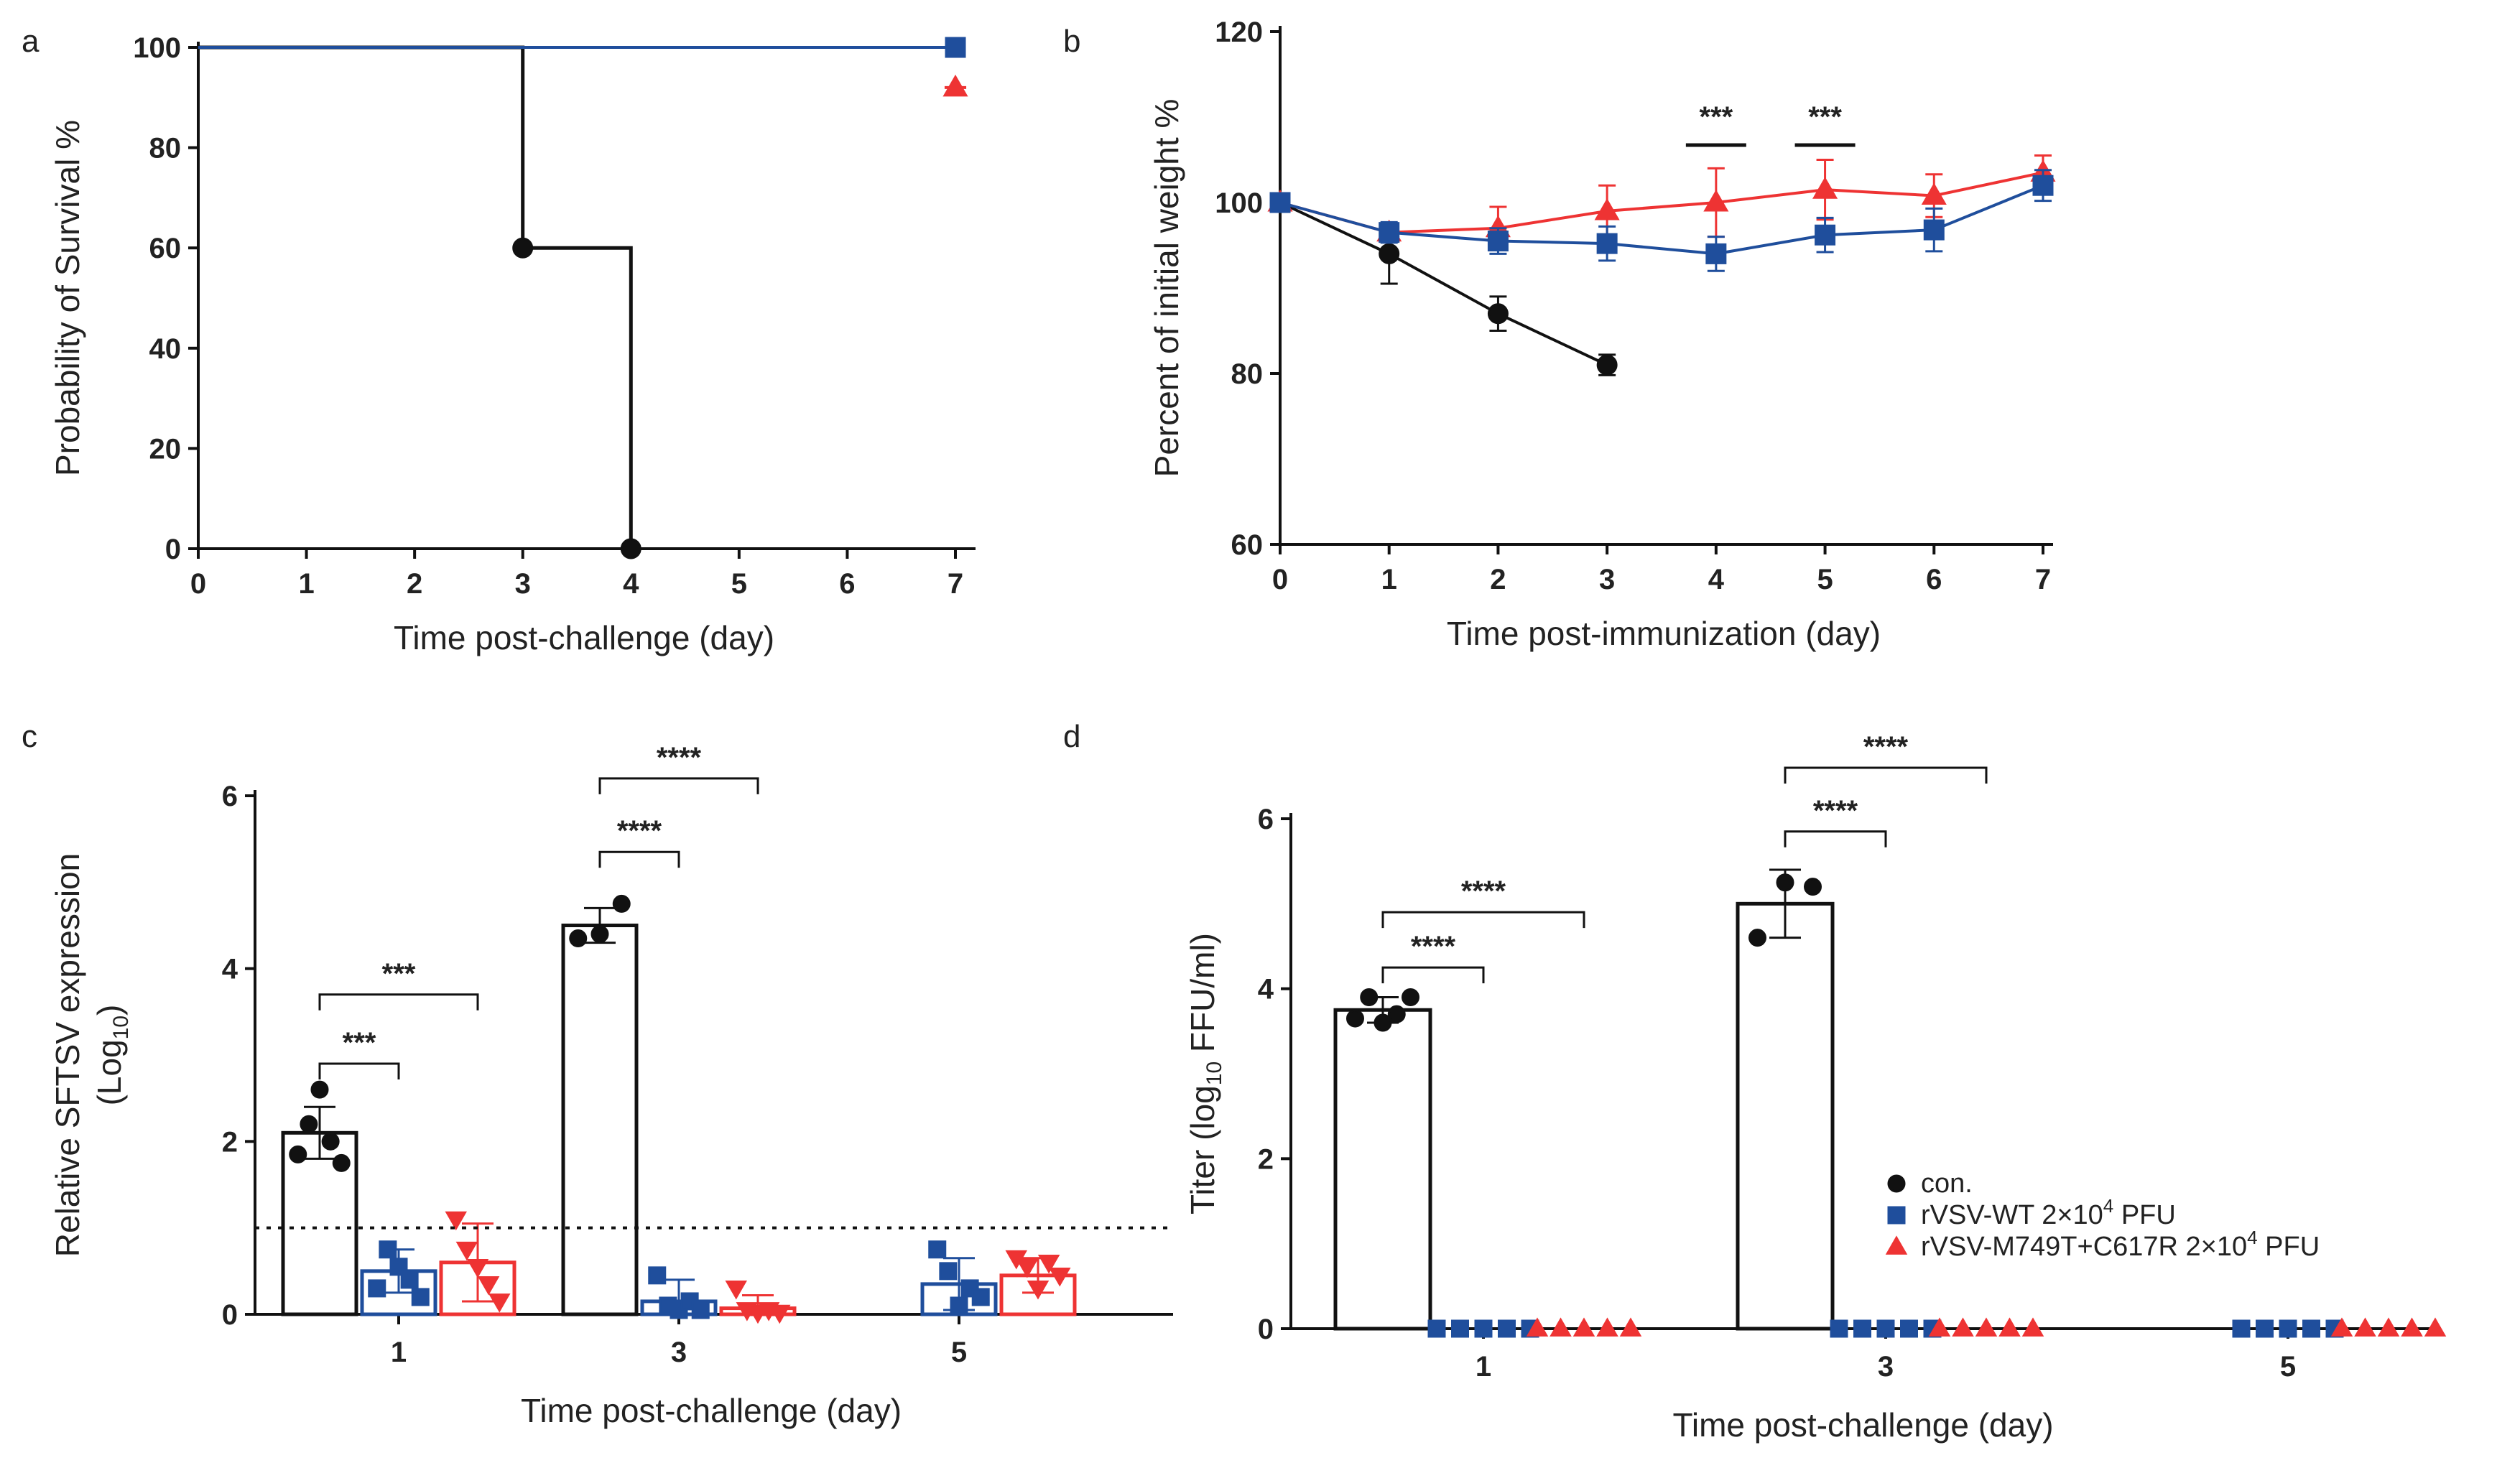 The width and height of the screenshot is (2520, 1468). What do you see at coordinates (1661, 202) in the screenshot?
I see `series-line-mut` at bounding box center [1661, 202].